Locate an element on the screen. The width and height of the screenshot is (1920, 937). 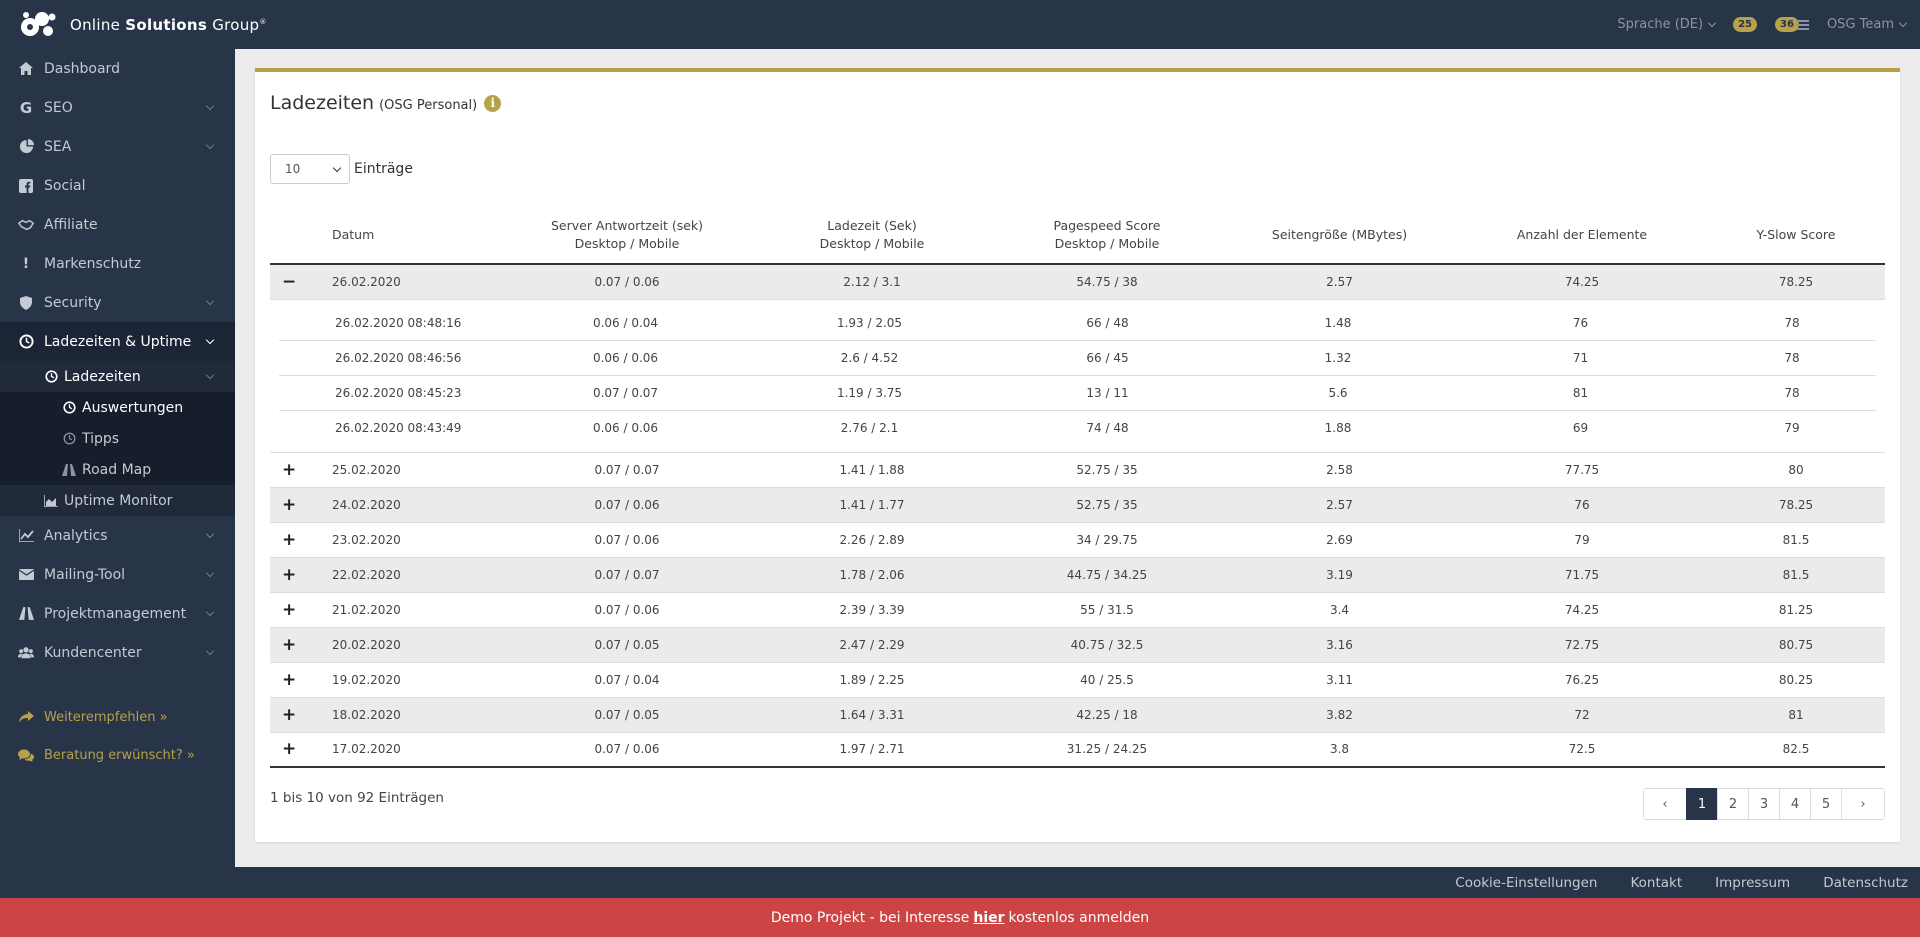
pagination-page-3: 3 is located at coordinates (1764, 804).